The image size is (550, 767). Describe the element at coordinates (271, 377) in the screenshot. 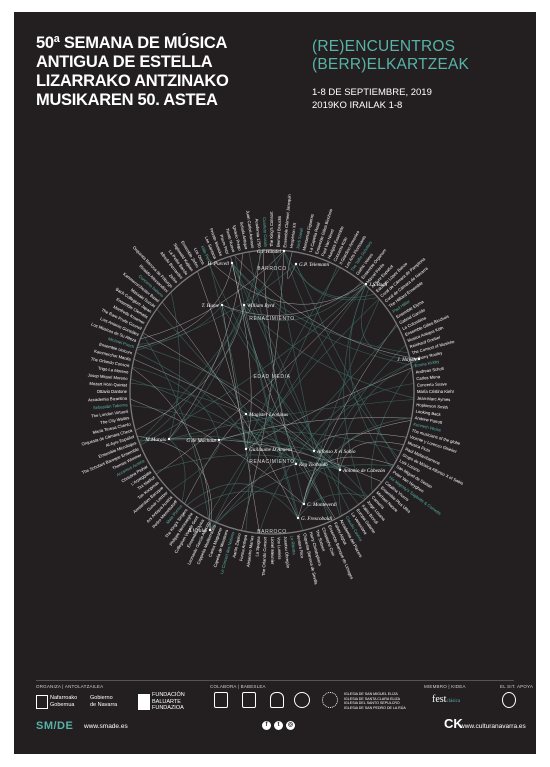

I see `era-label-edad-media: EDAD MEDIA` at that location.